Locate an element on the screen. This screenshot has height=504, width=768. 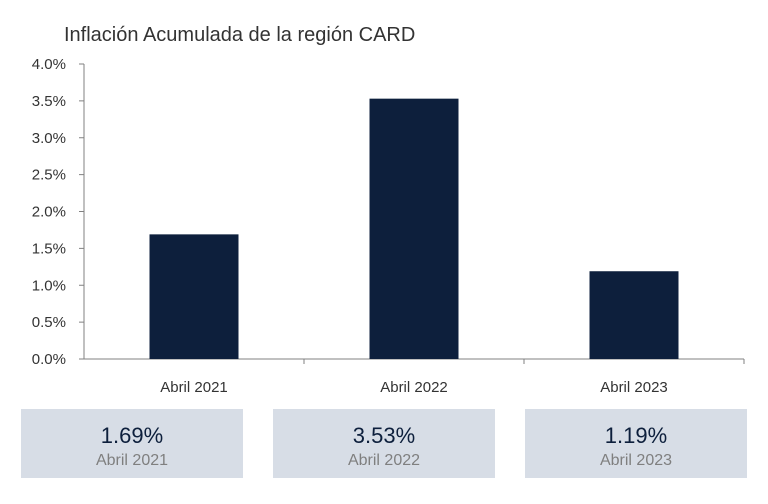
summary-box-2022: 3.53% Abril 2022 is located at coordinates (384, 443).